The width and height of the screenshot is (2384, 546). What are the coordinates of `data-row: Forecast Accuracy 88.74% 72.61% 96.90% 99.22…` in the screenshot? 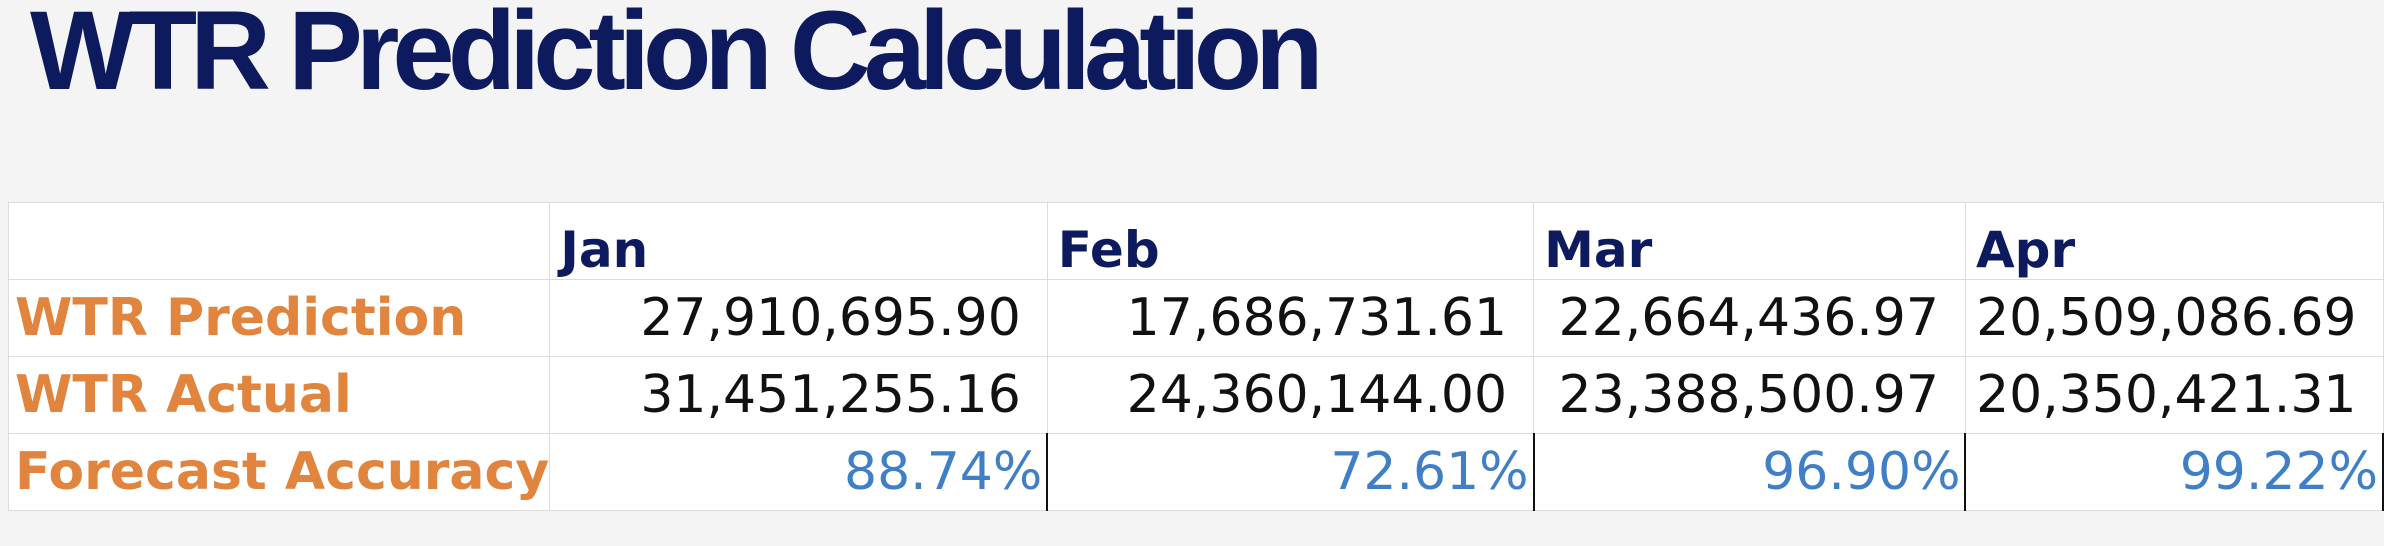 It's located at (1195, 472).